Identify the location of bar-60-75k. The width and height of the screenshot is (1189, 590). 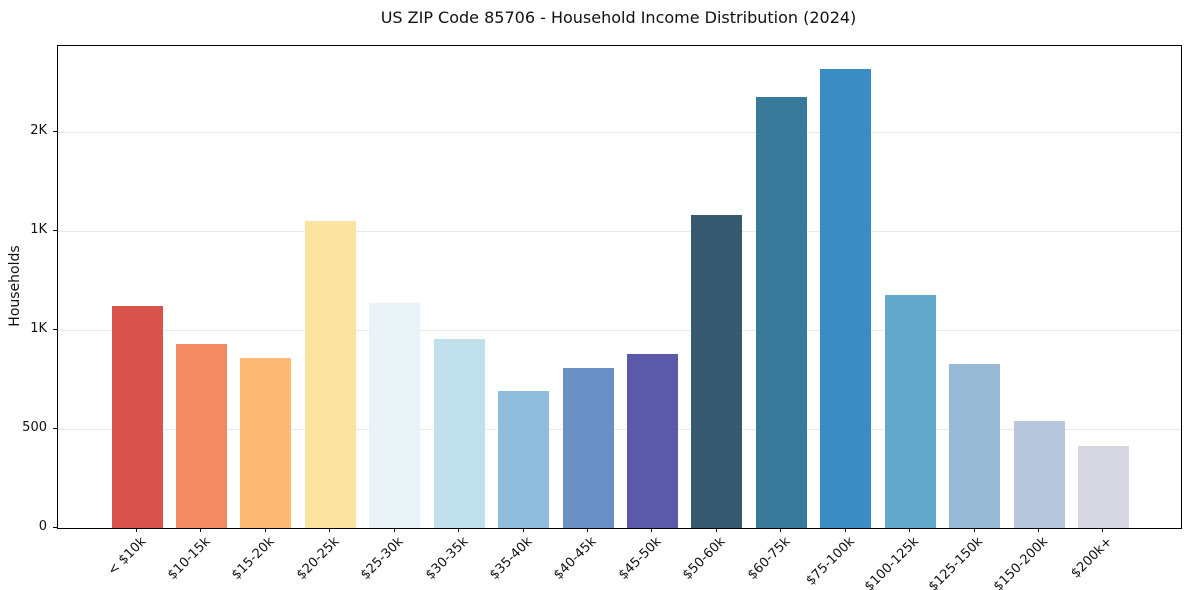
(781, 312).